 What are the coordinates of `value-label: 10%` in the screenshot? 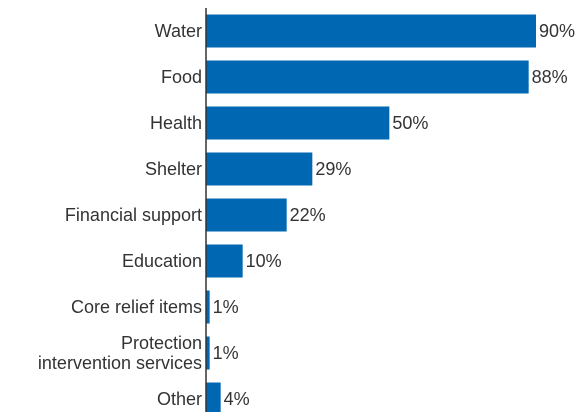 It's located at (264, 261).